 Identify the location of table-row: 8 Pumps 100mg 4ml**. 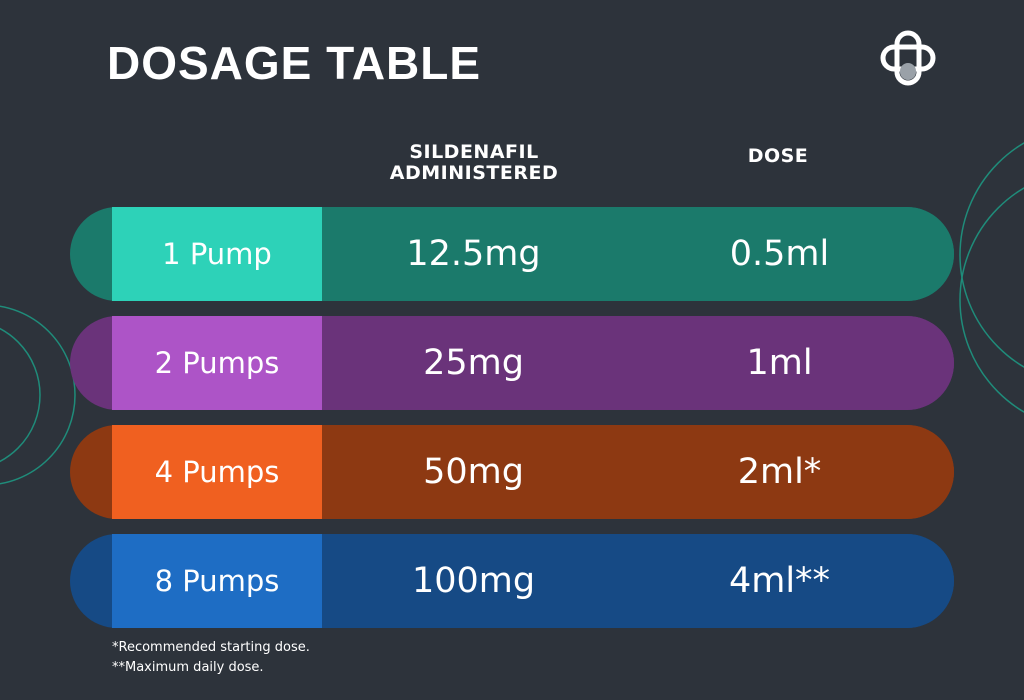
(512, 581).